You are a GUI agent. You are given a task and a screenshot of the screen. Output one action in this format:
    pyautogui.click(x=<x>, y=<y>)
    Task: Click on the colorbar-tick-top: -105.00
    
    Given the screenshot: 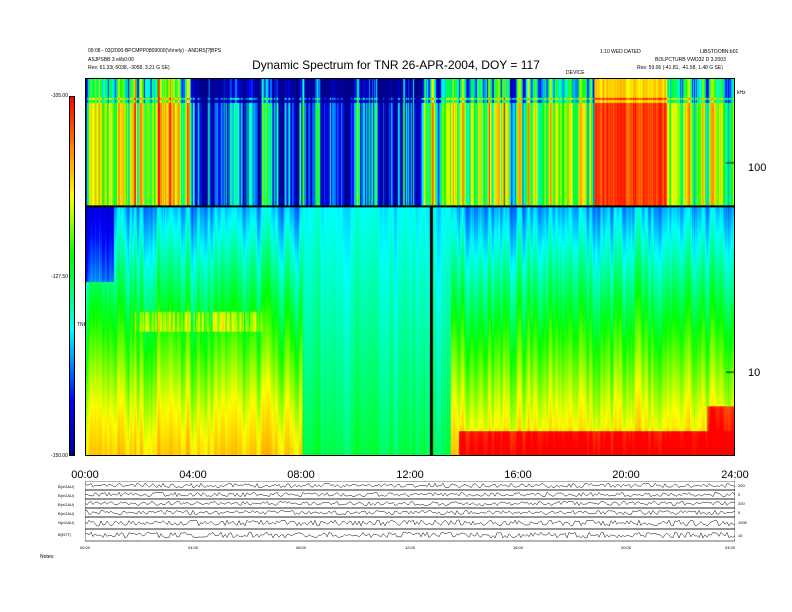 What is the action you would take?
    pyautogui.click(x=59, y=96)
    